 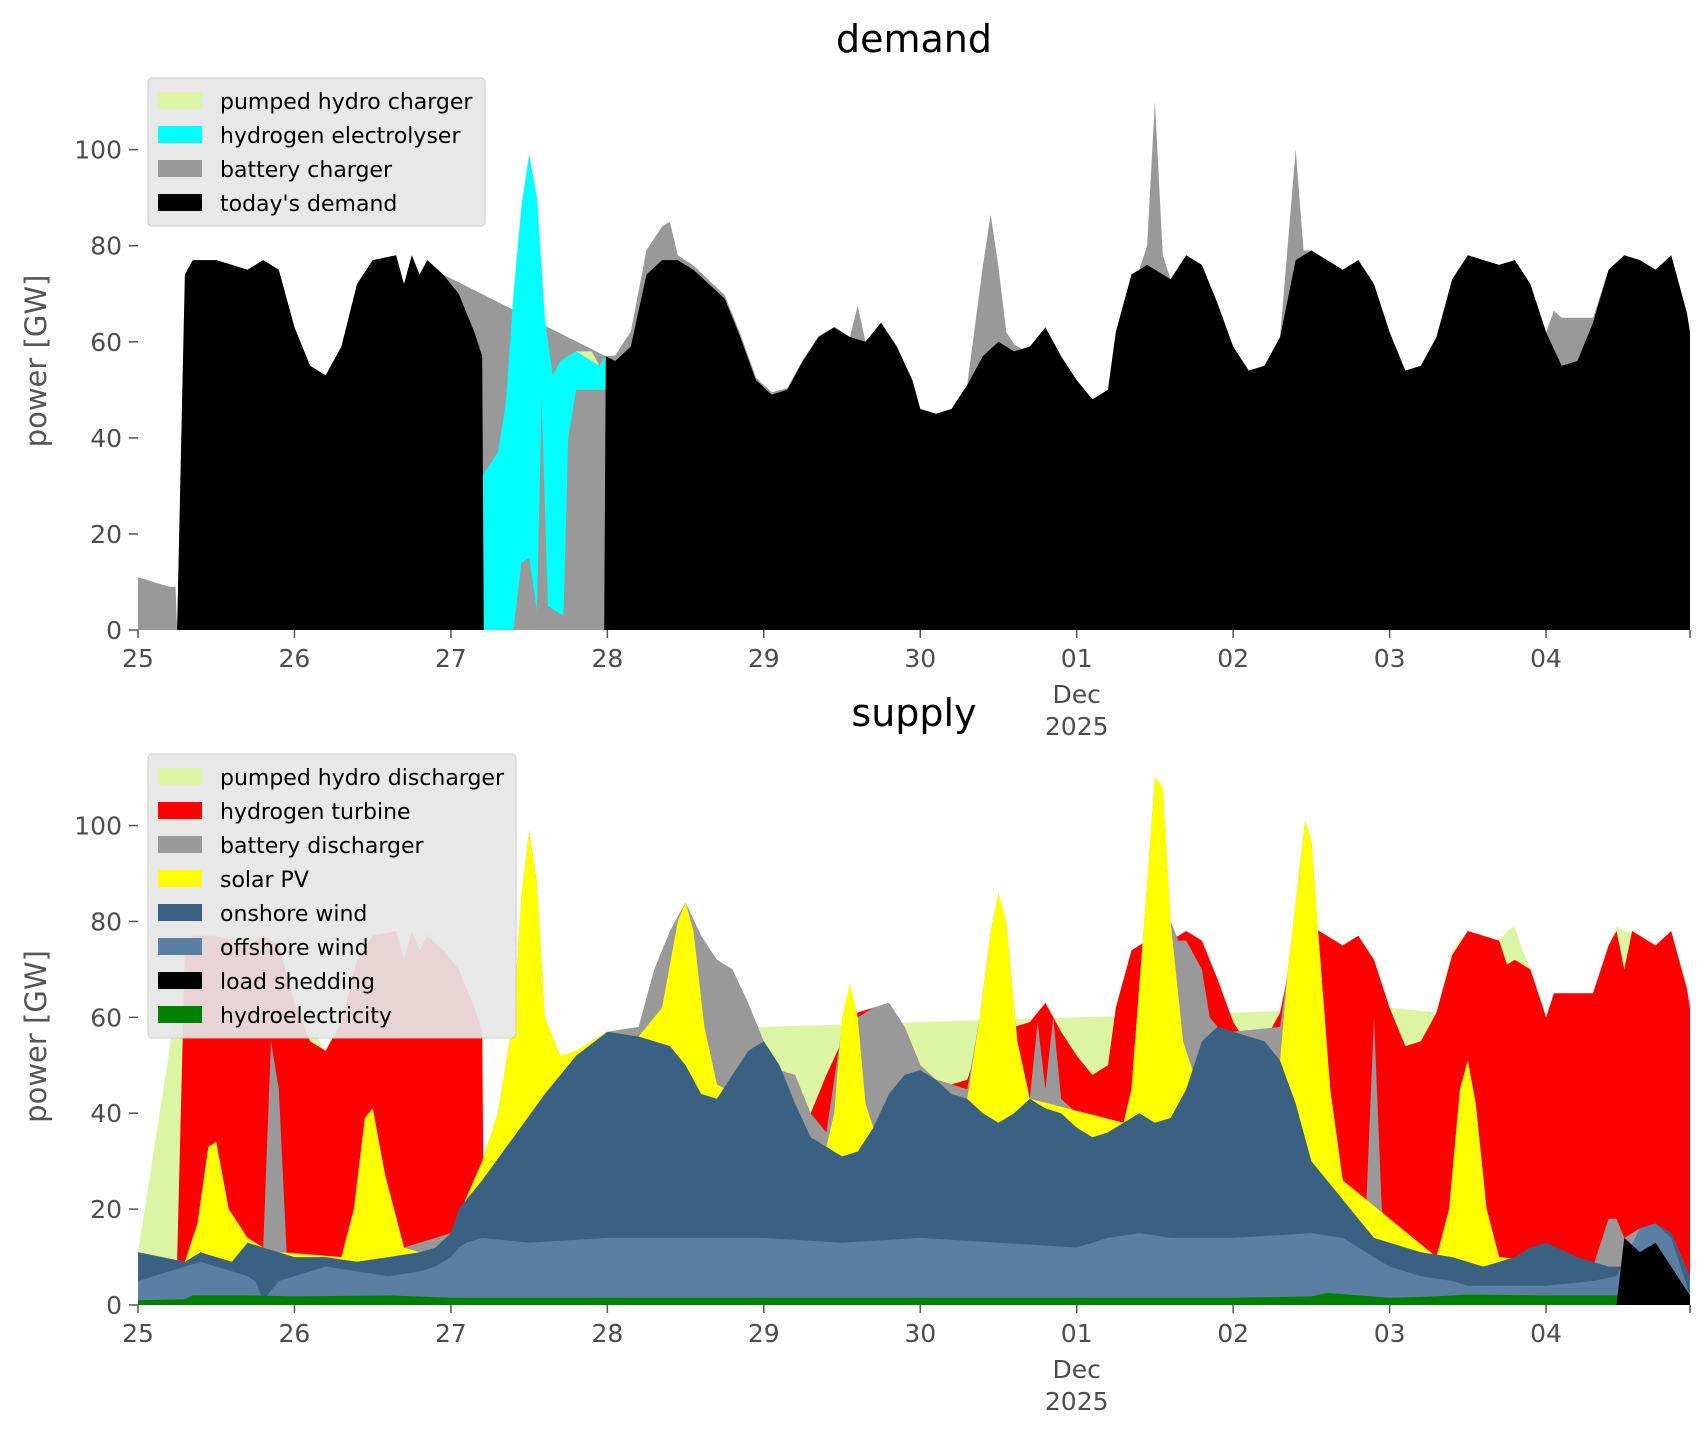 I want to click on legend-label-pumped-hydro-discharger: pumped hydro discharger, so click(x=362, y=778).